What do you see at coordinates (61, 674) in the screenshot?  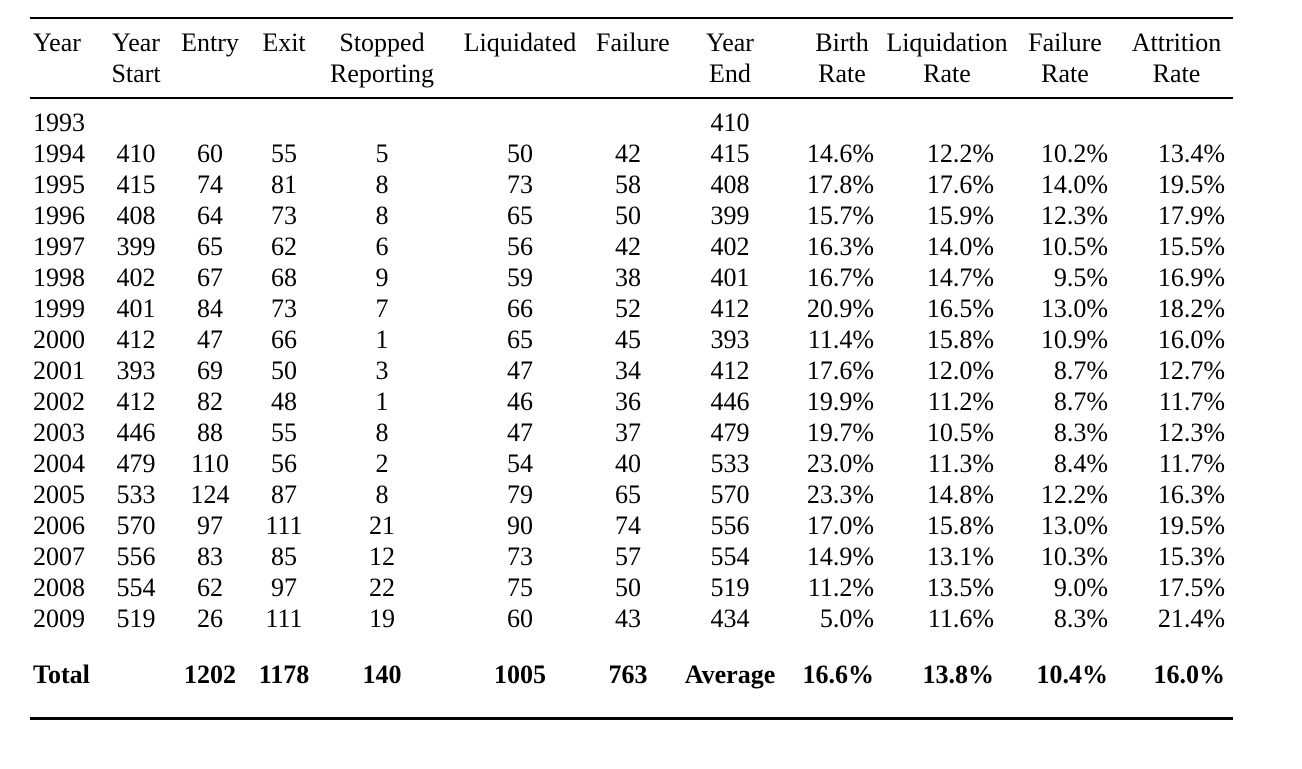 I see `total-cell-year: Total` at bounding box center [61, 674].